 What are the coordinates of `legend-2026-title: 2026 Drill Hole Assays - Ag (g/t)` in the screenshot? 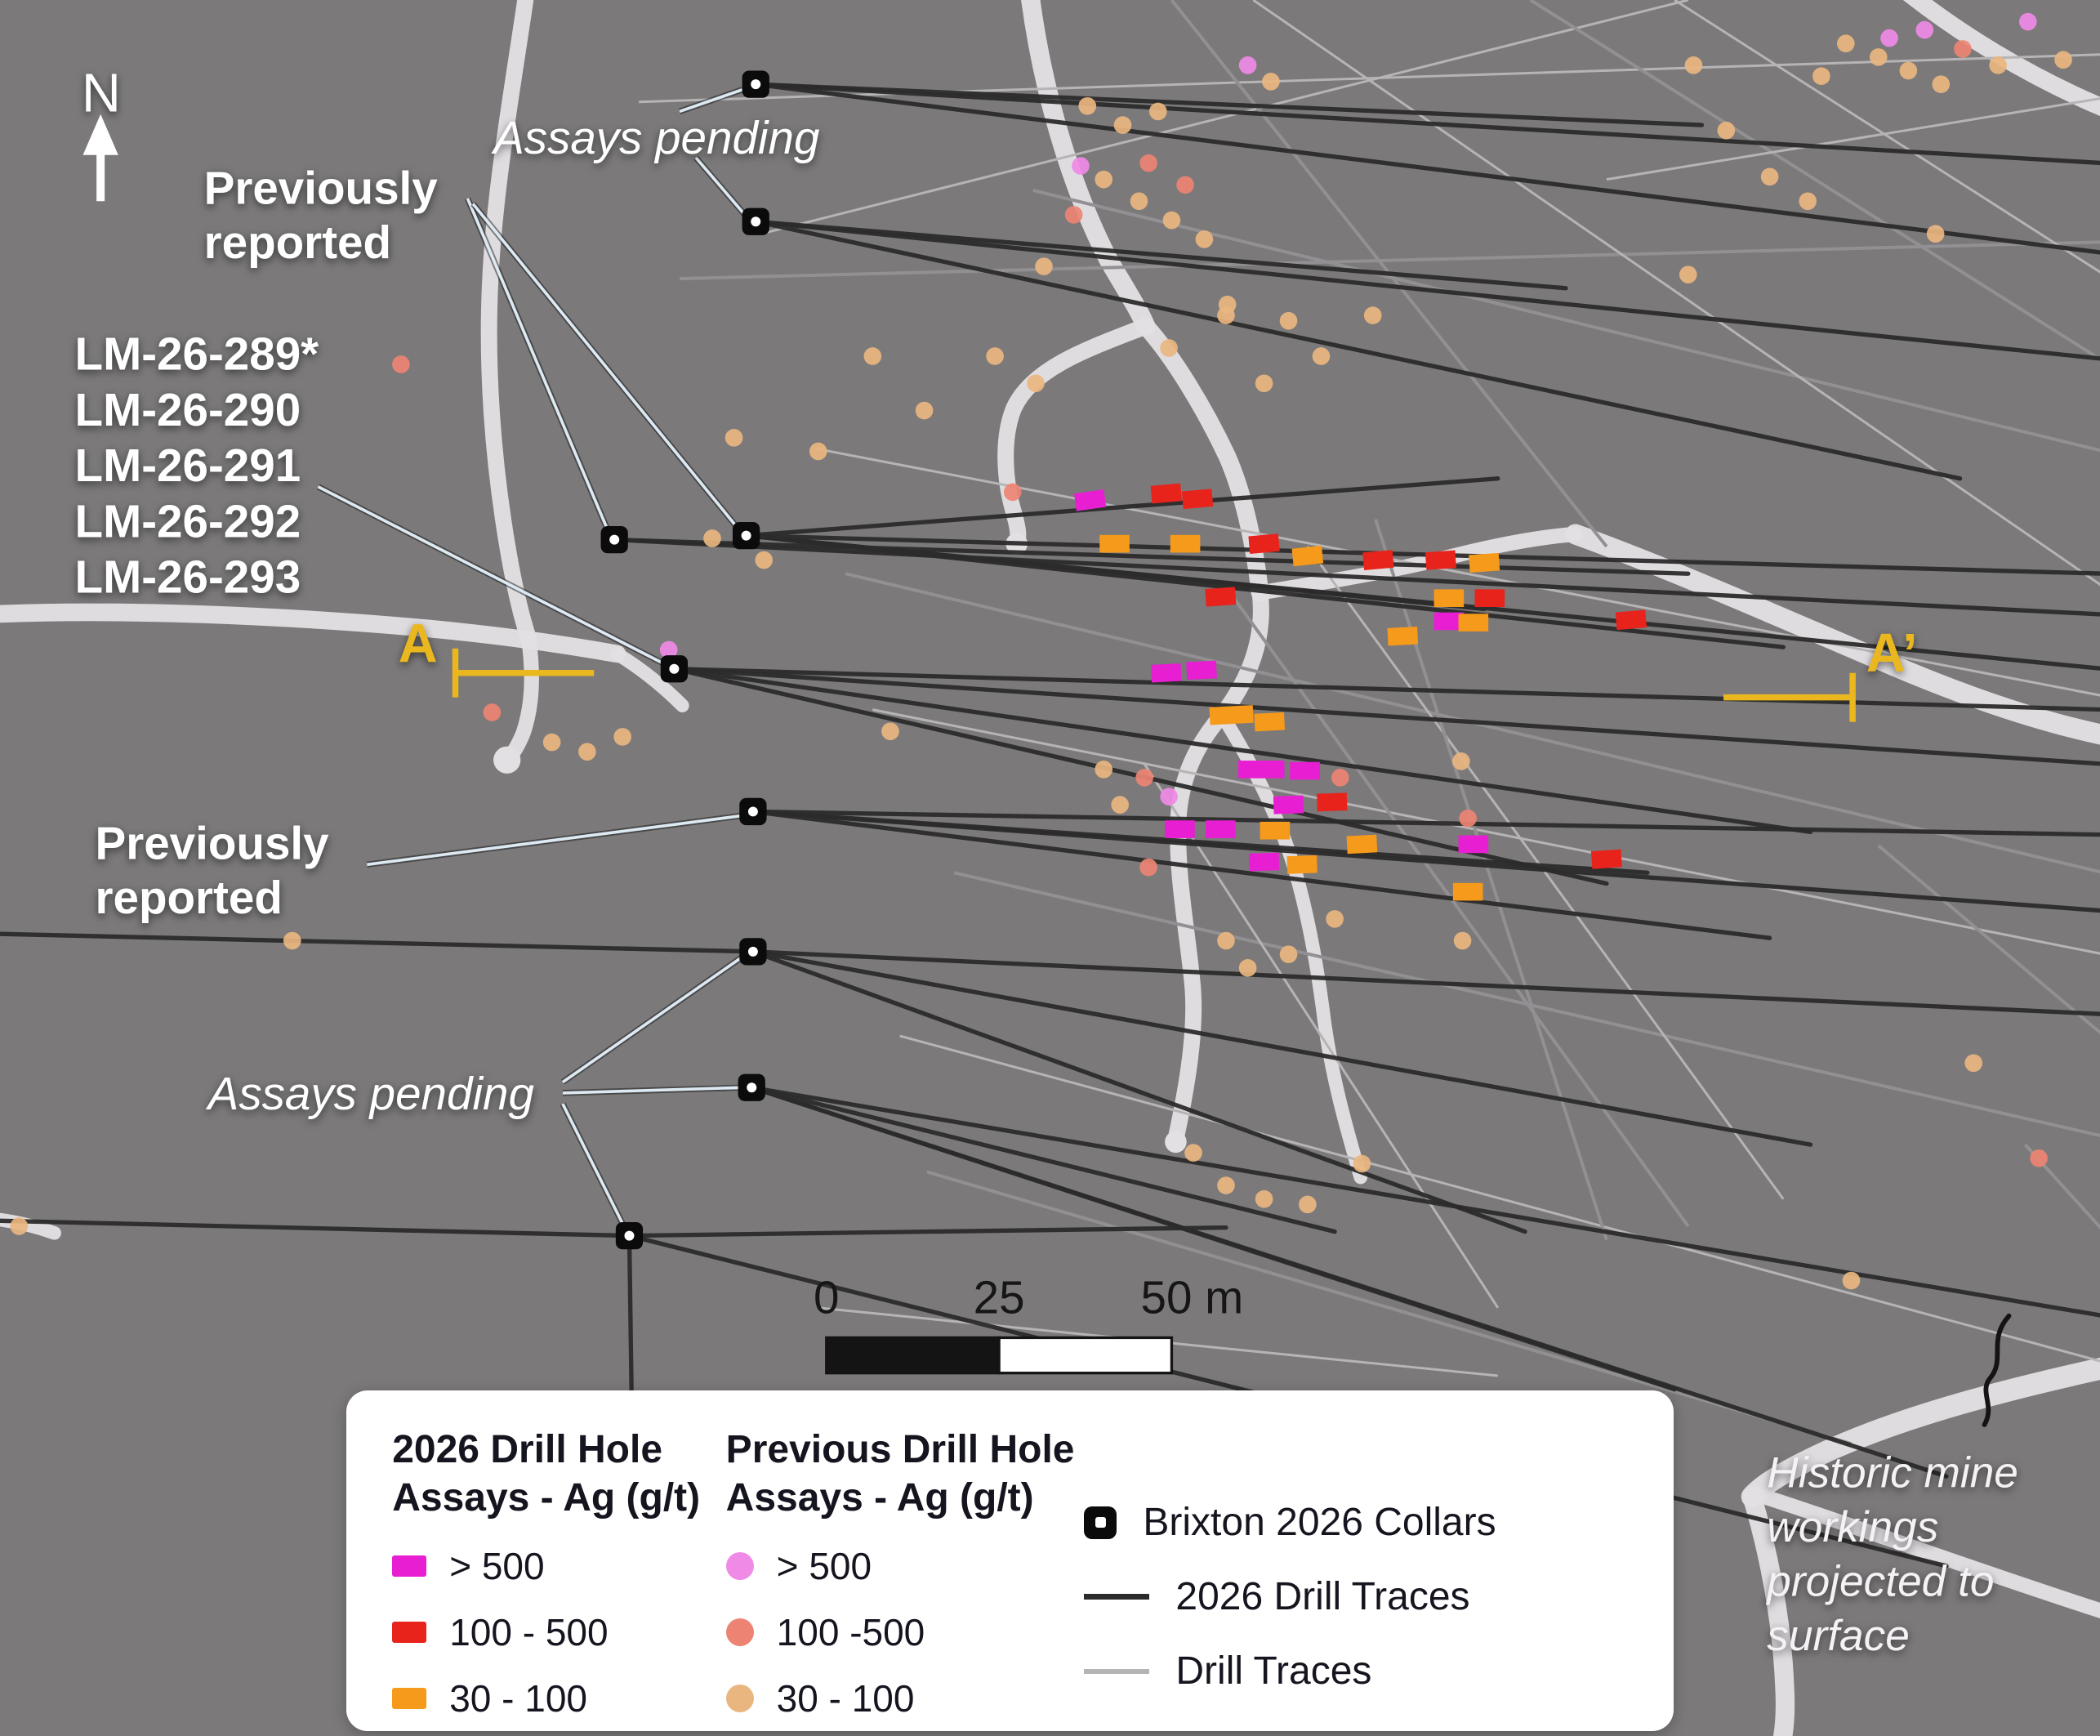 It's located at (558, 1474).